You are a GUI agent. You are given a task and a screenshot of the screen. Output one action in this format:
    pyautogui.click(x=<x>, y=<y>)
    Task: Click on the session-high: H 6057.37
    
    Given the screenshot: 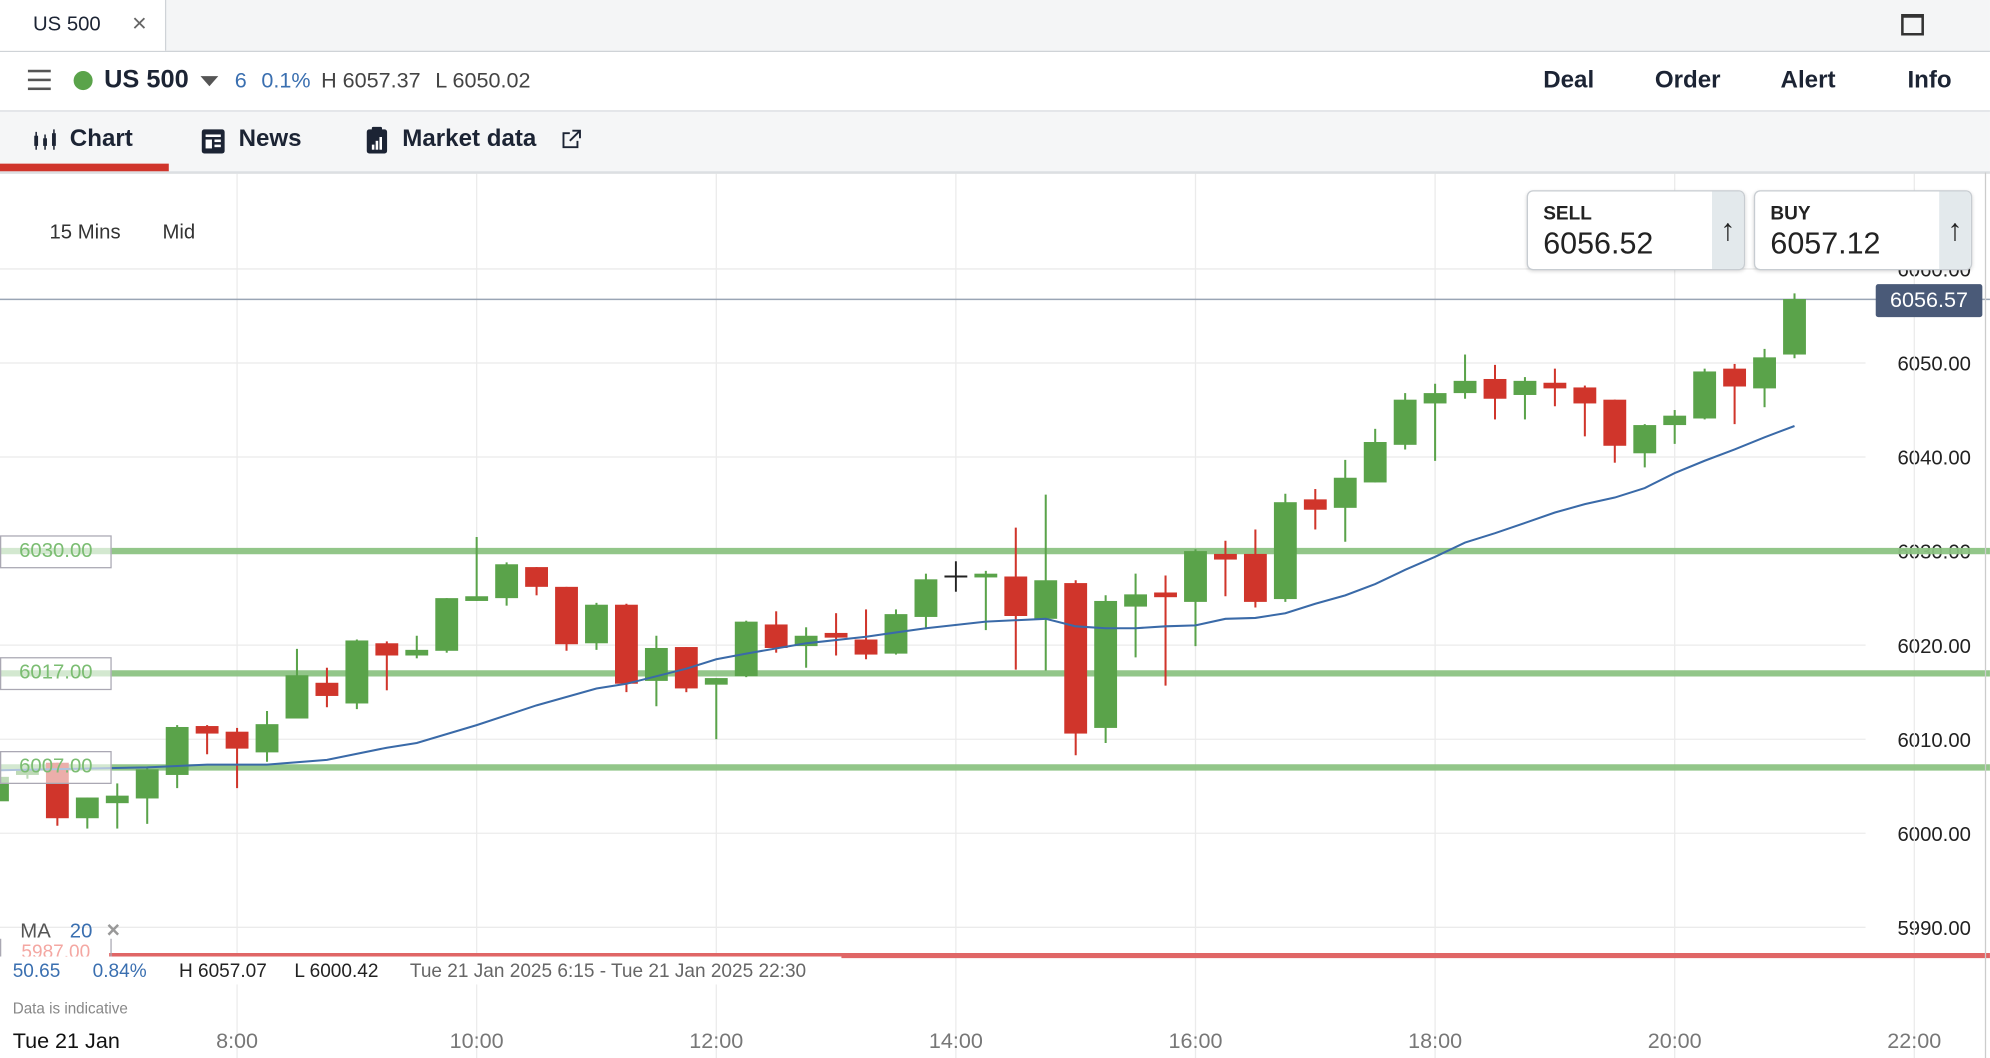 What is the action you would take?
    pyautogui.click(x=371, y=80)
    